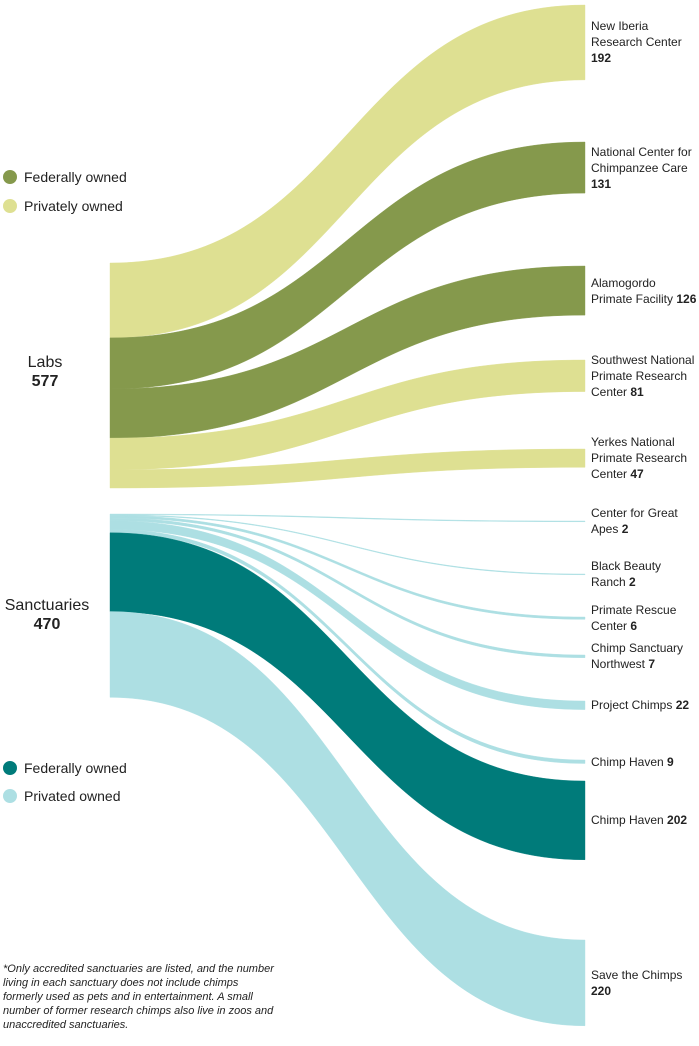 This screenshot has height=1046, width=699. What do you see at coordinates (677, 820) in the screenshot?
I see `target-value: 202` at bounding box center [677, 820].